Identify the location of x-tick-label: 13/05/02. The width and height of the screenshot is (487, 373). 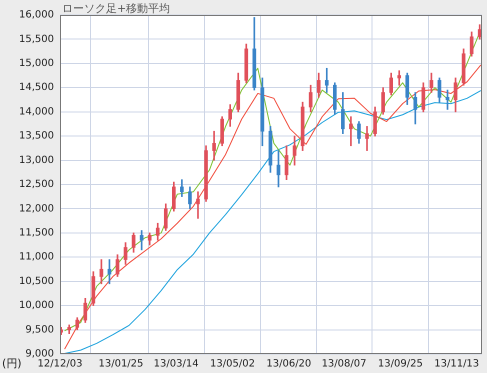
(232, 364).